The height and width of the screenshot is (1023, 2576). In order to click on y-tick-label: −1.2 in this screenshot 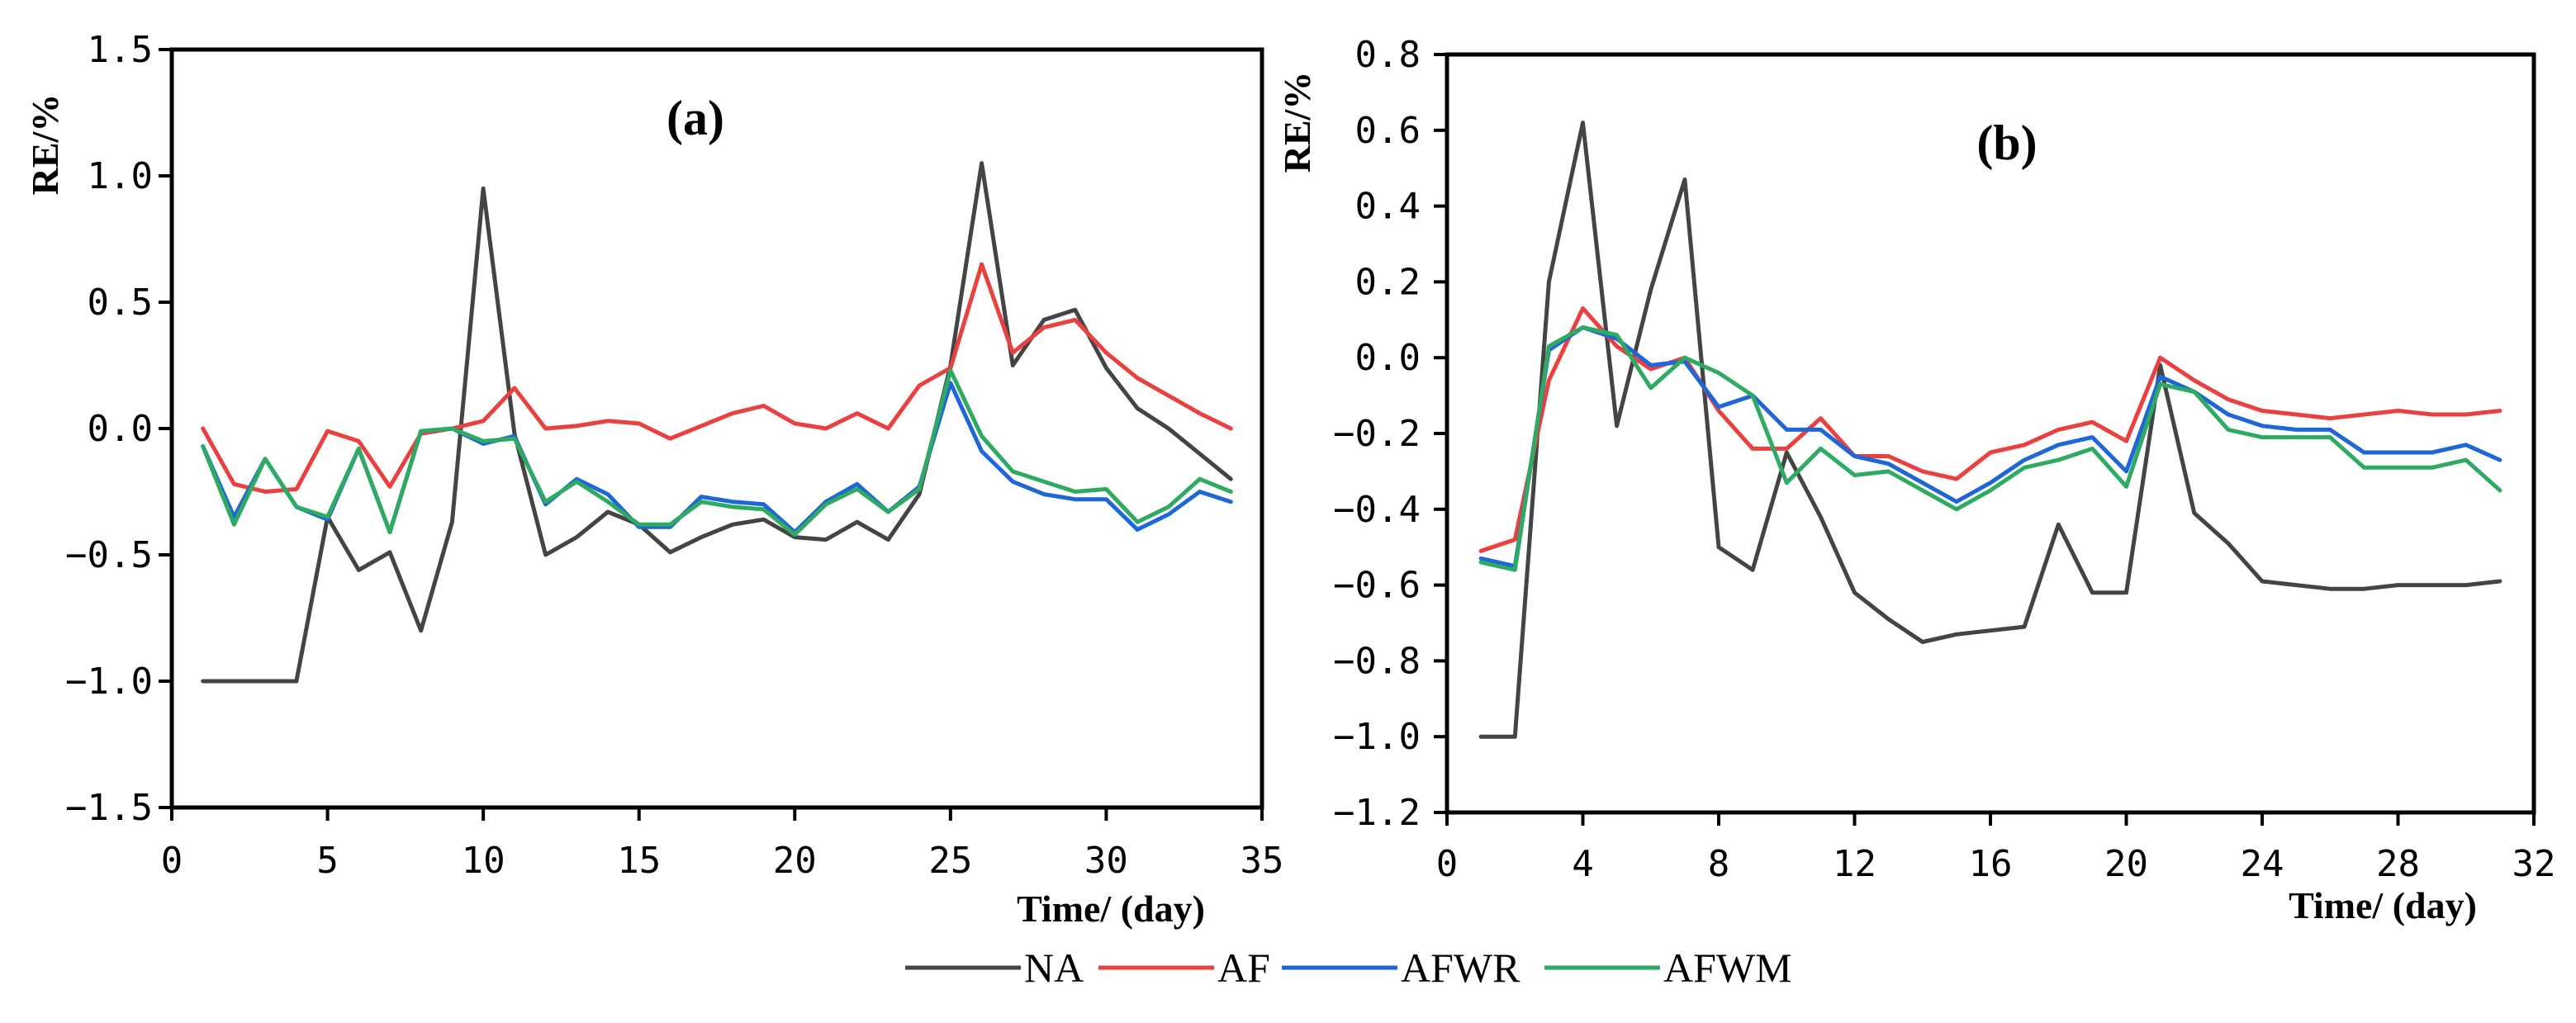, I will do `click(1377, 813)`.